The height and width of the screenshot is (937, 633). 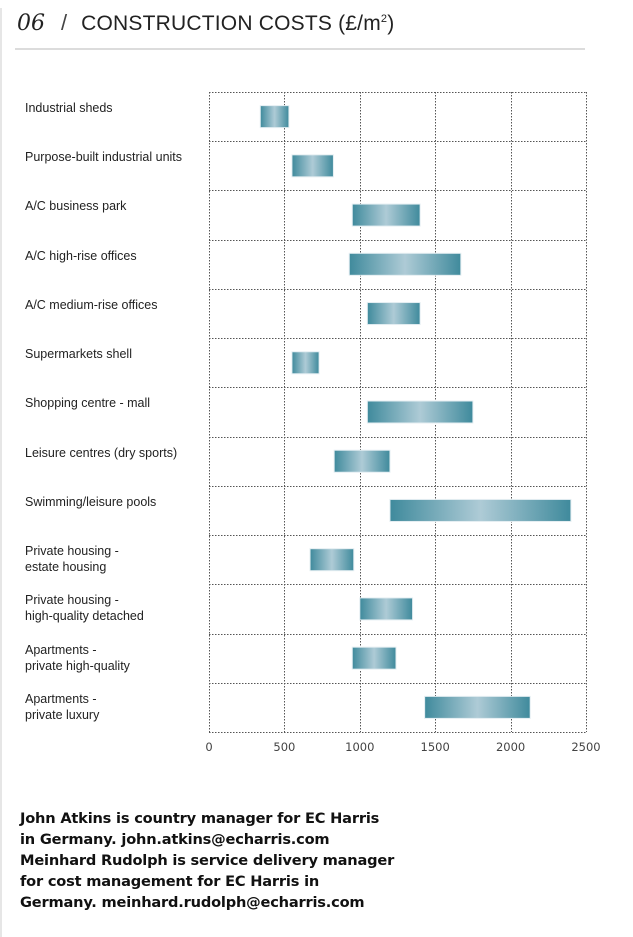 What do you see at coordinates (435, 747) in the screenshot?
I see `x-tick-label: 1500` at bounding box center [435, 747].